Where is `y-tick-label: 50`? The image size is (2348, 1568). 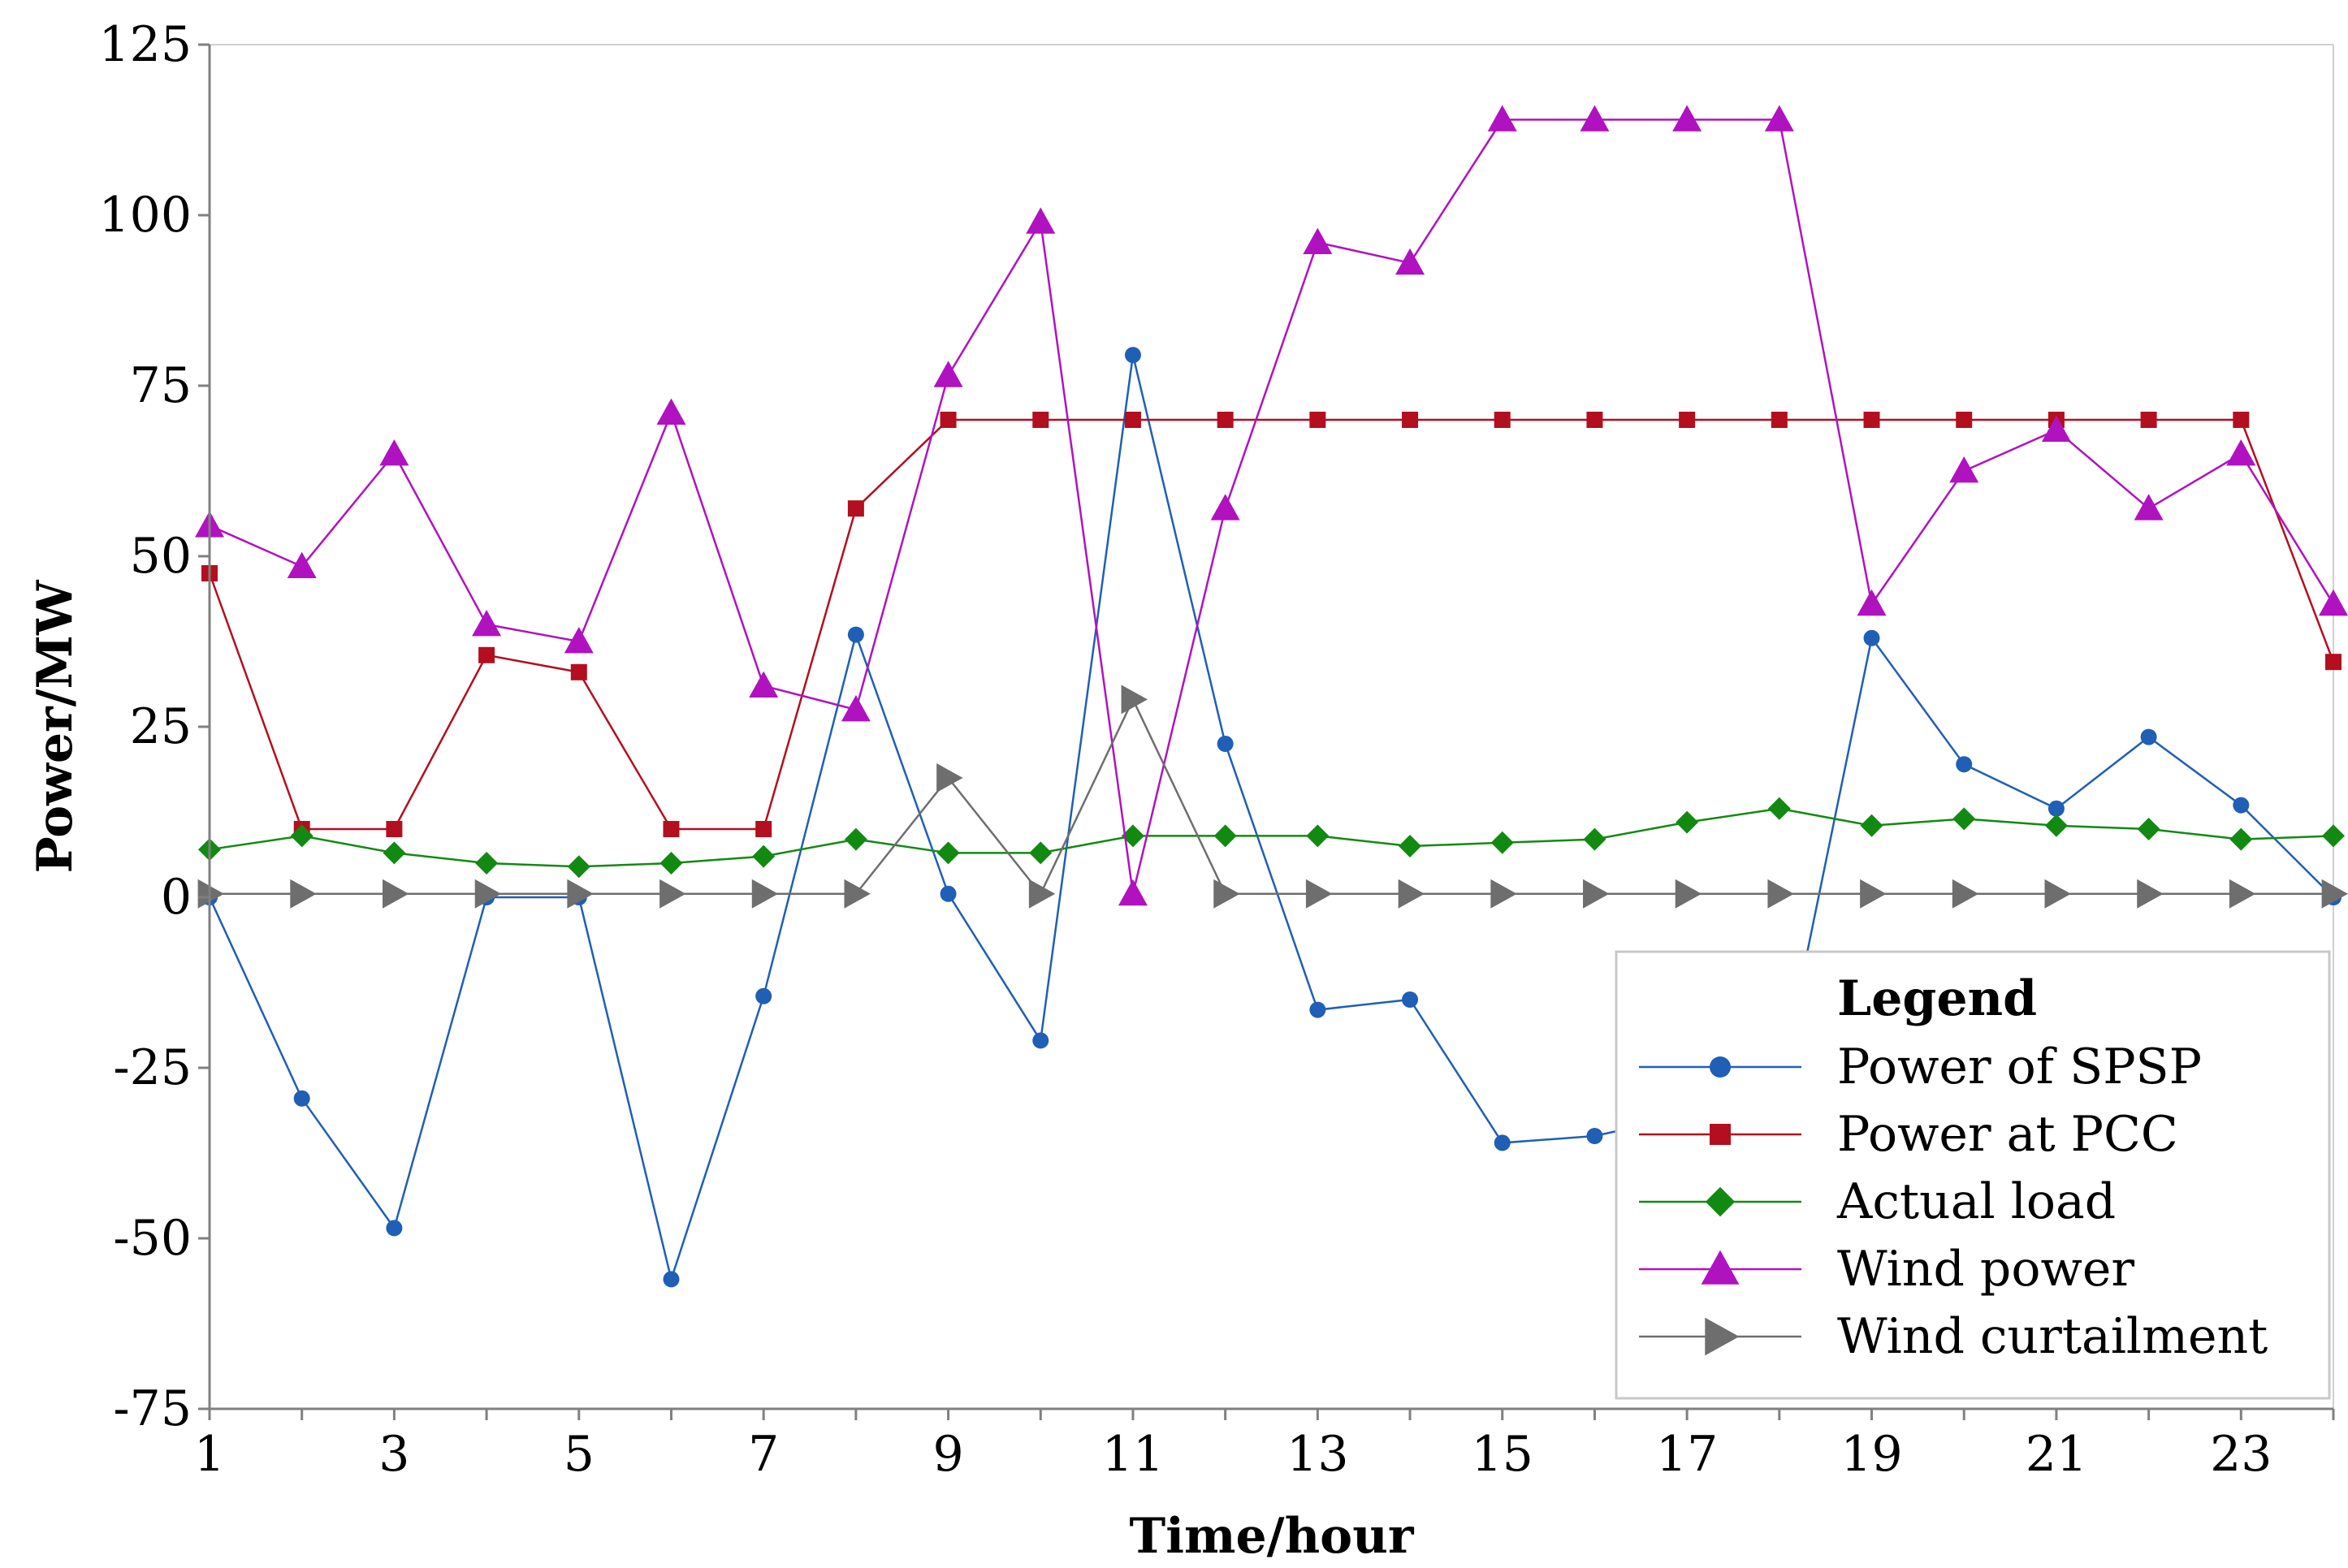
y-tick-label: 50 is located at coordinates (161, 556).